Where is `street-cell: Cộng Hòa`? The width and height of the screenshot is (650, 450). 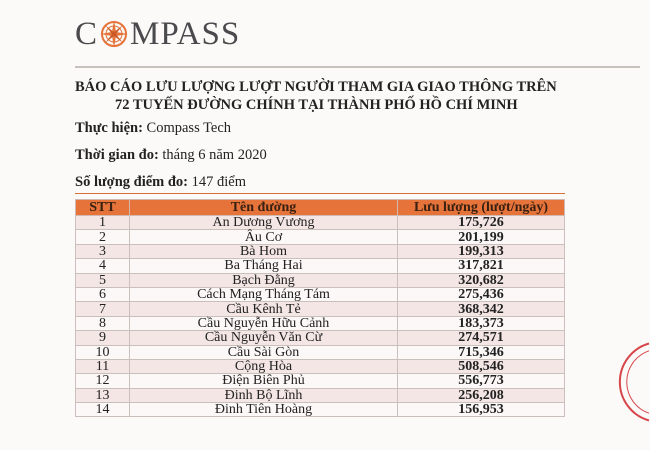
street-cell: Cộng Hòa is located at coordinates (263, 366).